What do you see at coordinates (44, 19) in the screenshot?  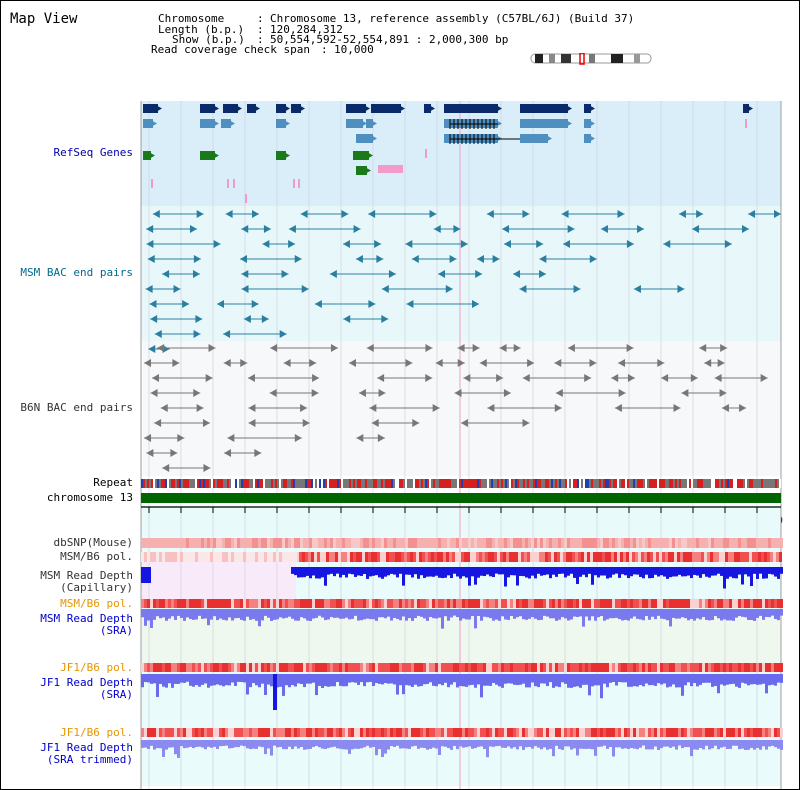 I see `page-title: Map View` at bounding box center [44, 19].